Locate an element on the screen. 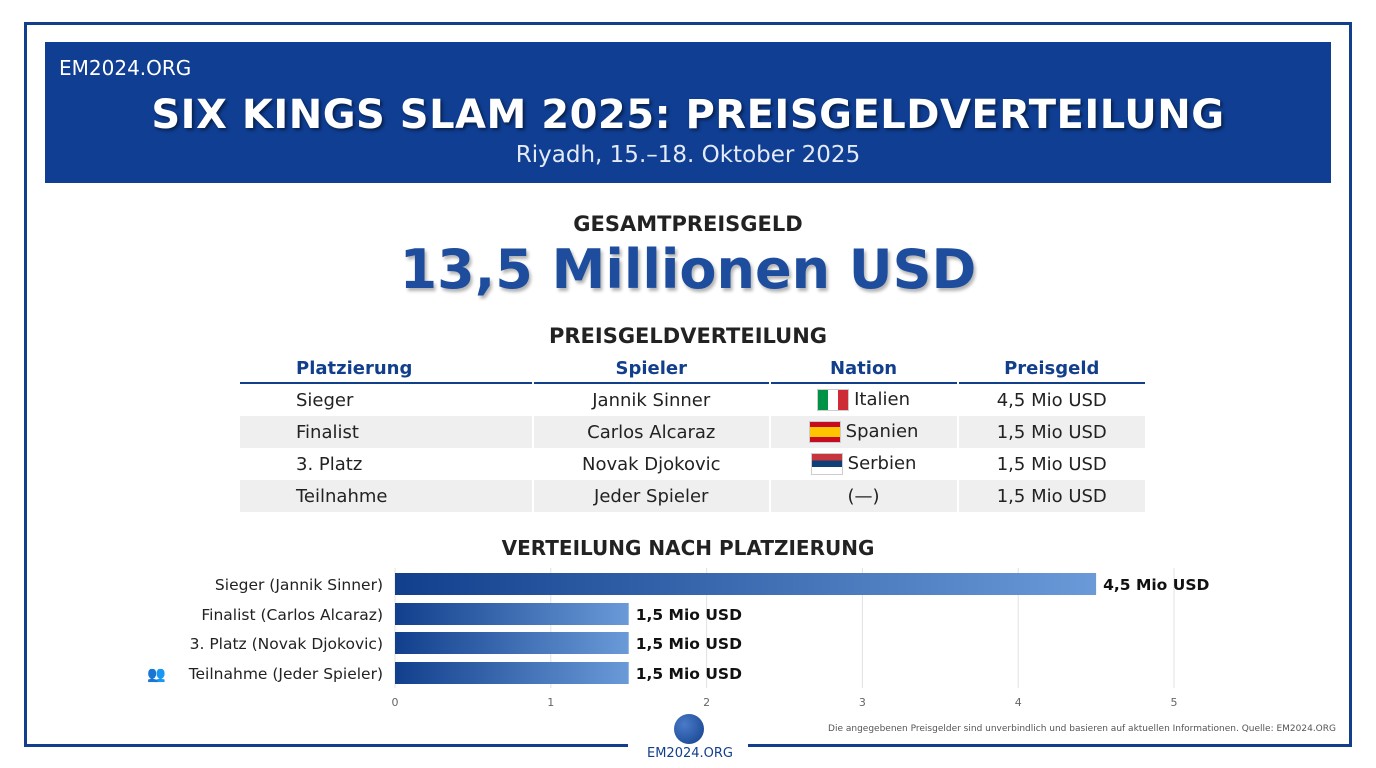 The image size is (1376, 768). table-title: PREISGELDVERTEILUNG is located at coordinates (688, 336).